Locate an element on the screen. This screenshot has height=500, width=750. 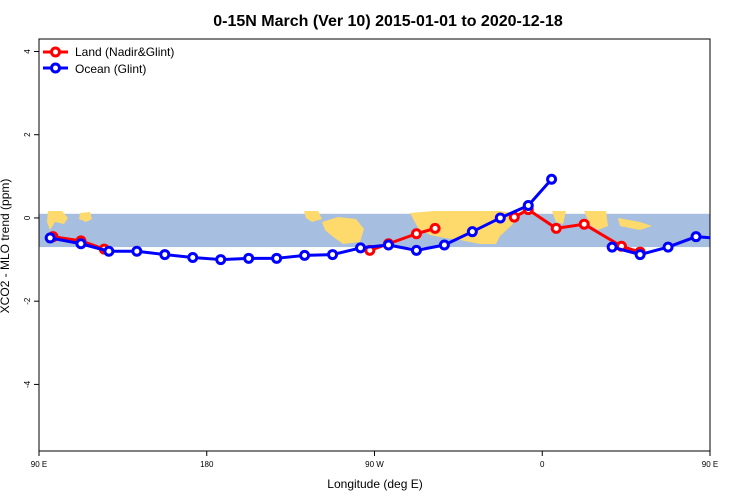
x-tick-label: 0 is located at coordinates (542, 464).